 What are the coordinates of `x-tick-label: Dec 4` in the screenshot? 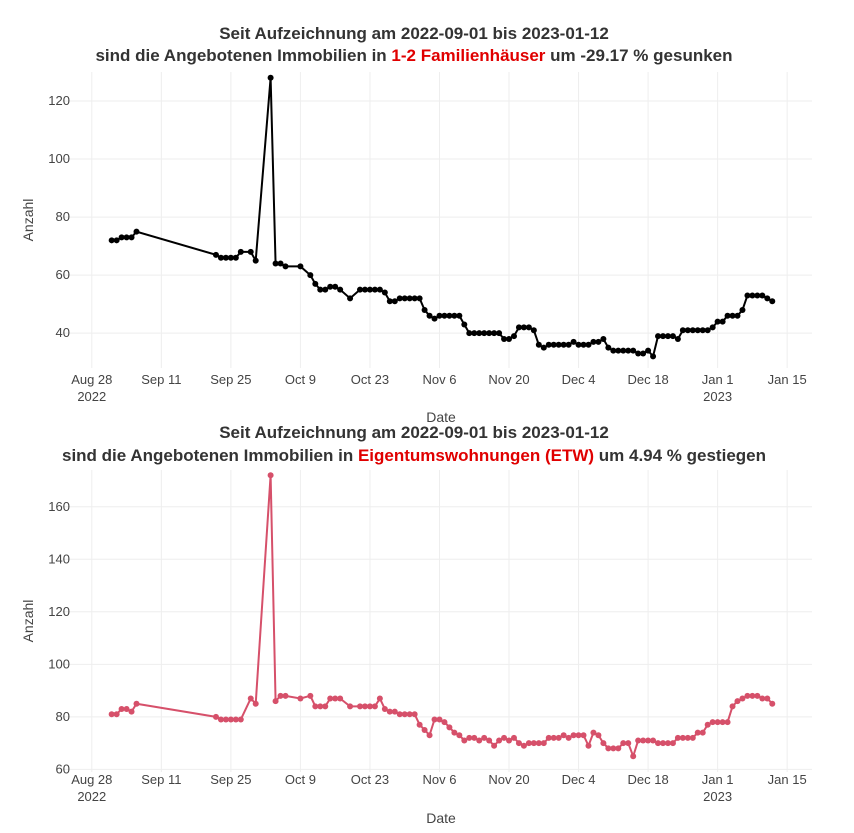 It's located at (579, 779).